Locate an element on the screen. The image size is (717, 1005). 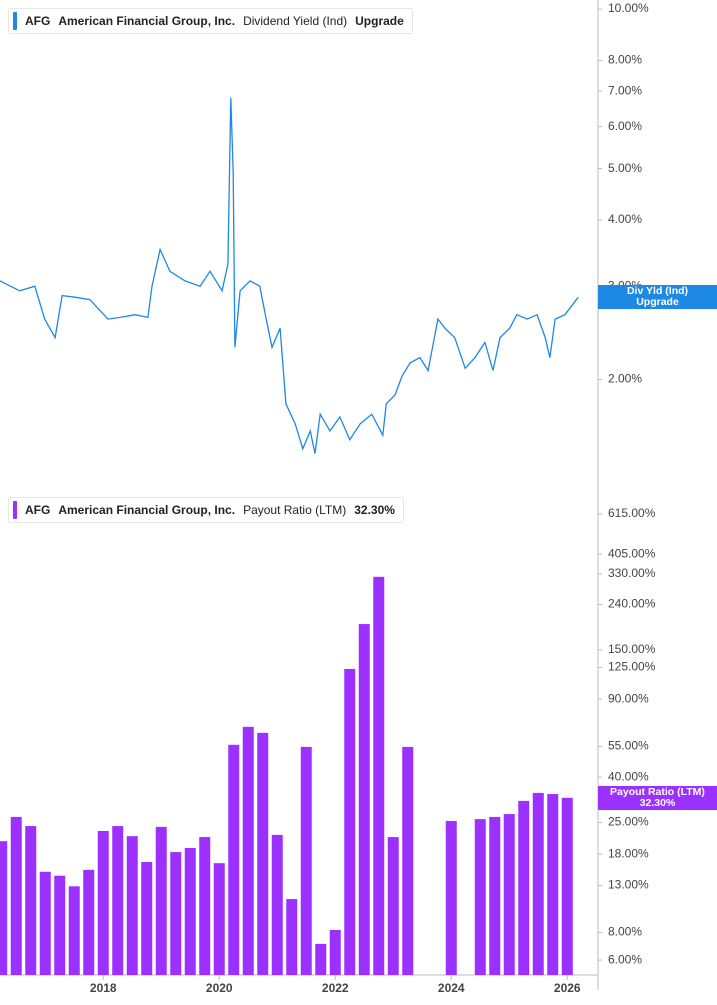
x-tick-label: 2020 is located at coordinates (219, 988).